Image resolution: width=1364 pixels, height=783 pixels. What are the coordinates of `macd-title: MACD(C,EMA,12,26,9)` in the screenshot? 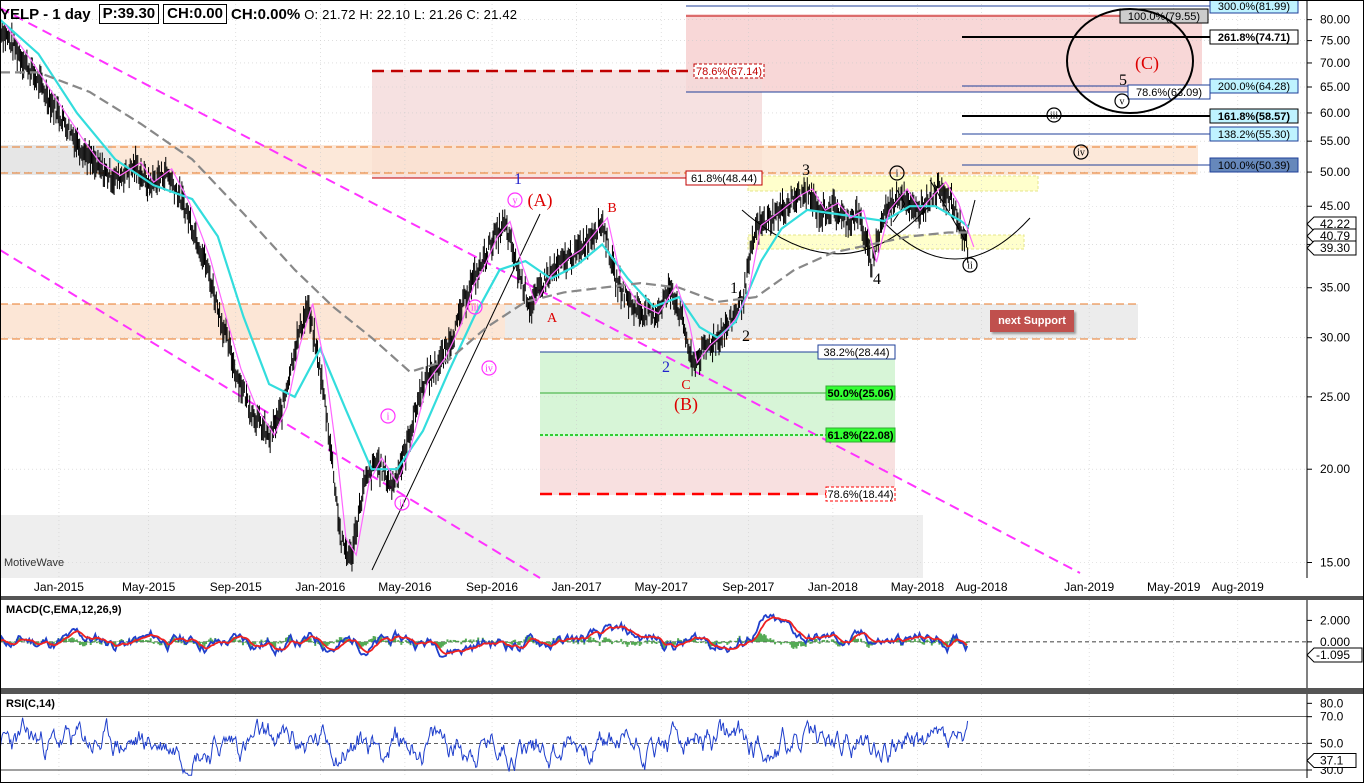 It's located at (64, 610).